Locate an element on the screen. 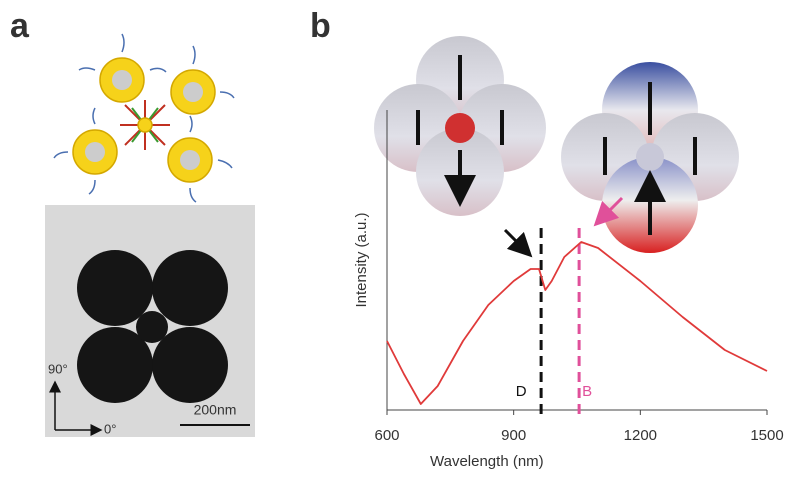 The image size is (800, 487). x-axis-label: Wavelength (nm) is located at coordinates (487, 461).